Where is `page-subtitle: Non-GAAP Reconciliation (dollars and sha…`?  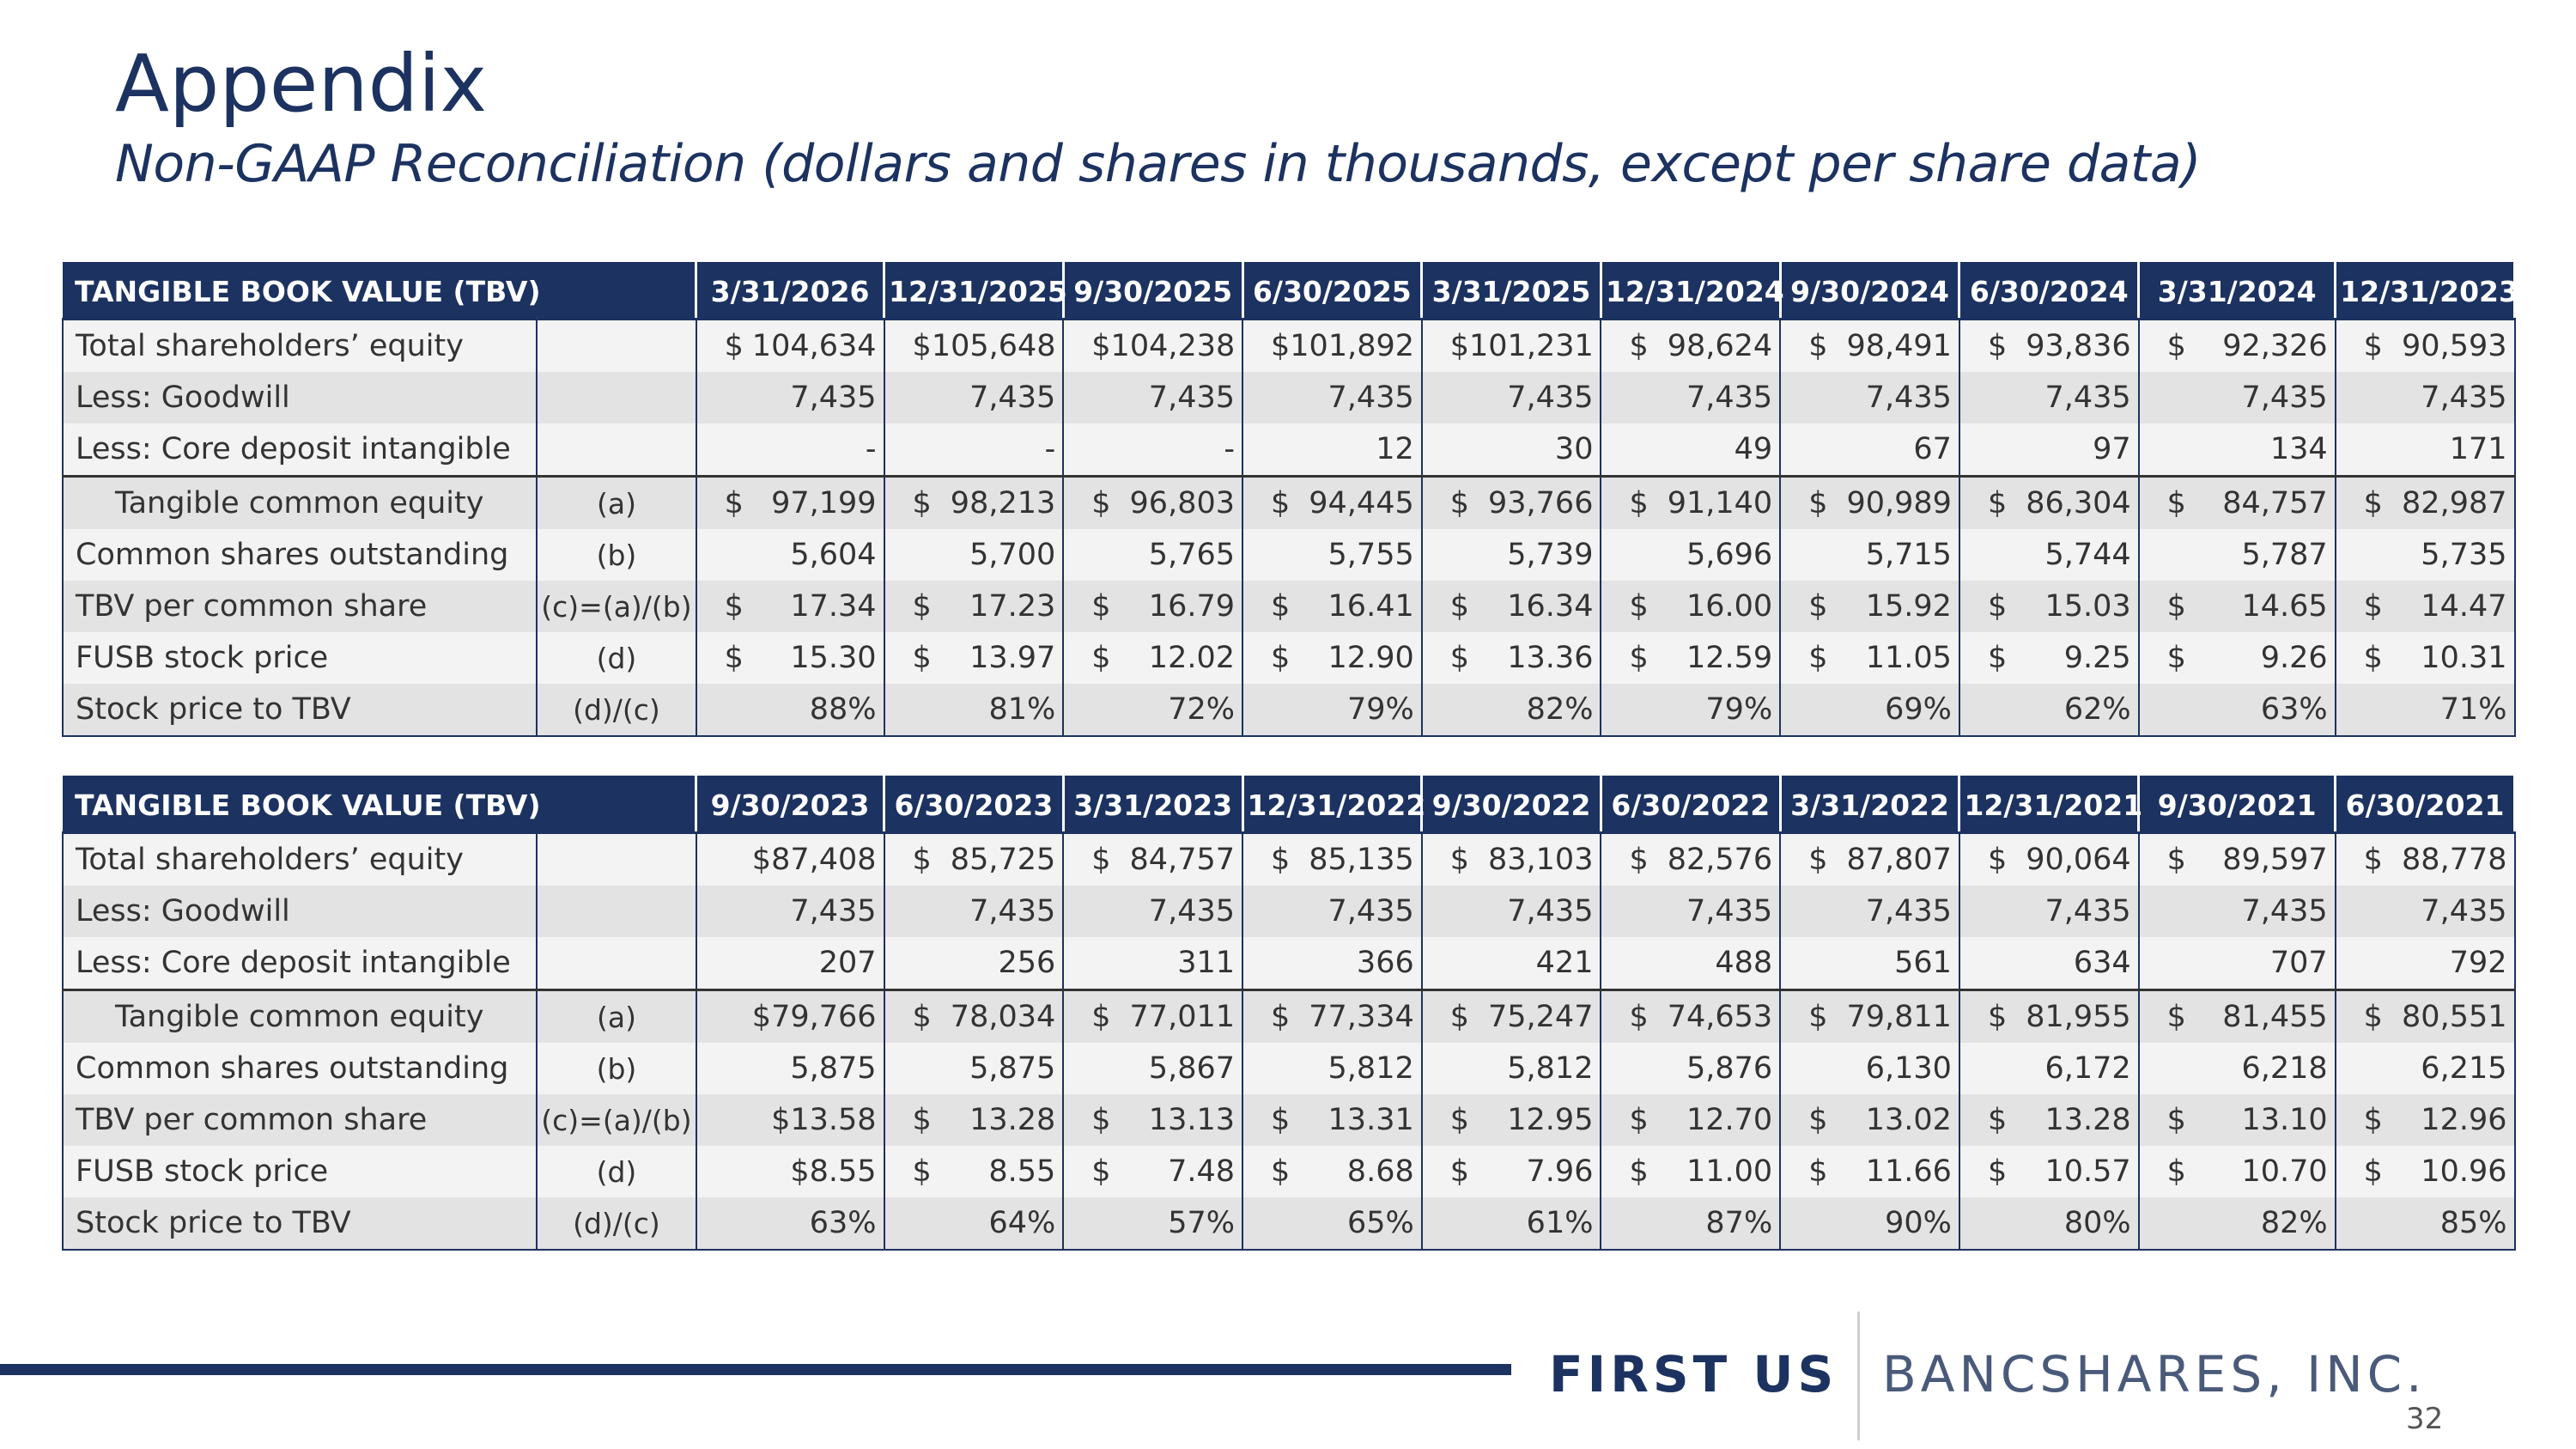 page-subtitle: Non-GAAP Reconciliation (dollars and sha… is located at coordinates (1158, 164).